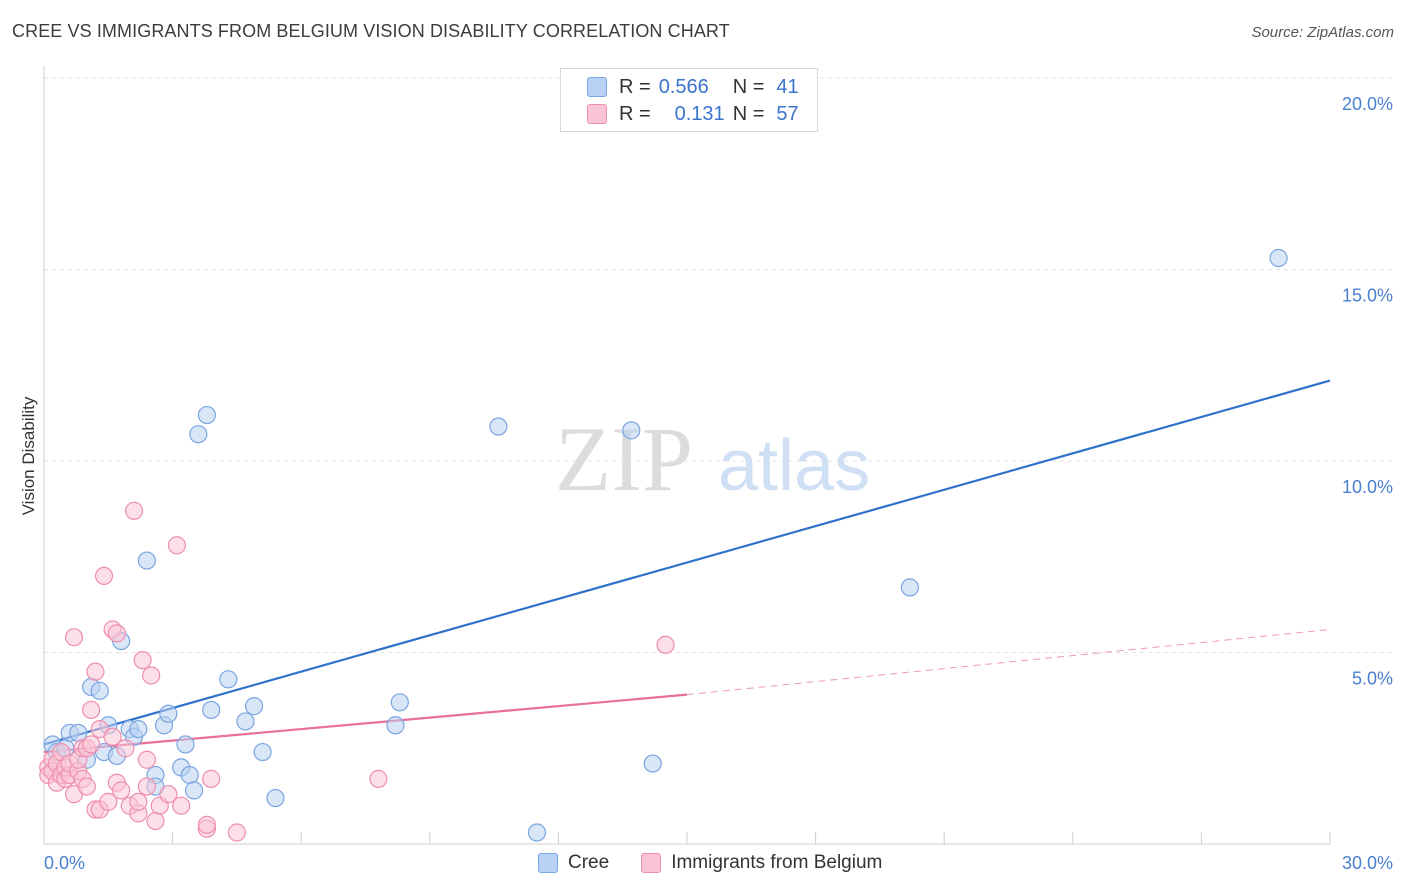  Describe the element at coordinates (787, 113) in the screenshot. I see `legend-n-value: 57` at that location.